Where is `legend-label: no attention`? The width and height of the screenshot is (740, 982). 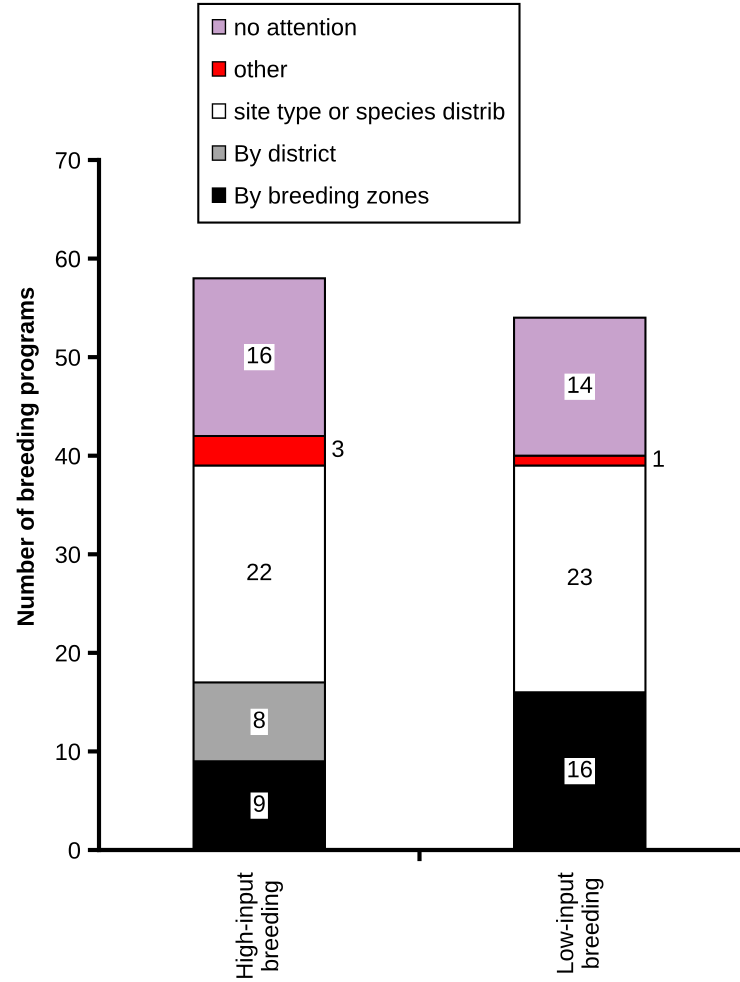
legend-label: no attention is located at coordinates (295, 27).